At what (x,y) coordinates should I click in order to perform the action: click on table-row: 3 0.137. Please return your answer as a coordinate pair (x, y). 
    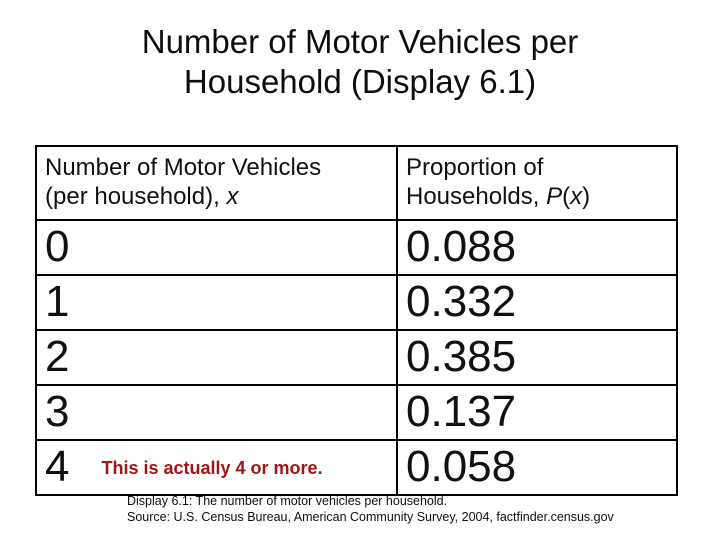
    Looking at the image, I should click on (356, 412).